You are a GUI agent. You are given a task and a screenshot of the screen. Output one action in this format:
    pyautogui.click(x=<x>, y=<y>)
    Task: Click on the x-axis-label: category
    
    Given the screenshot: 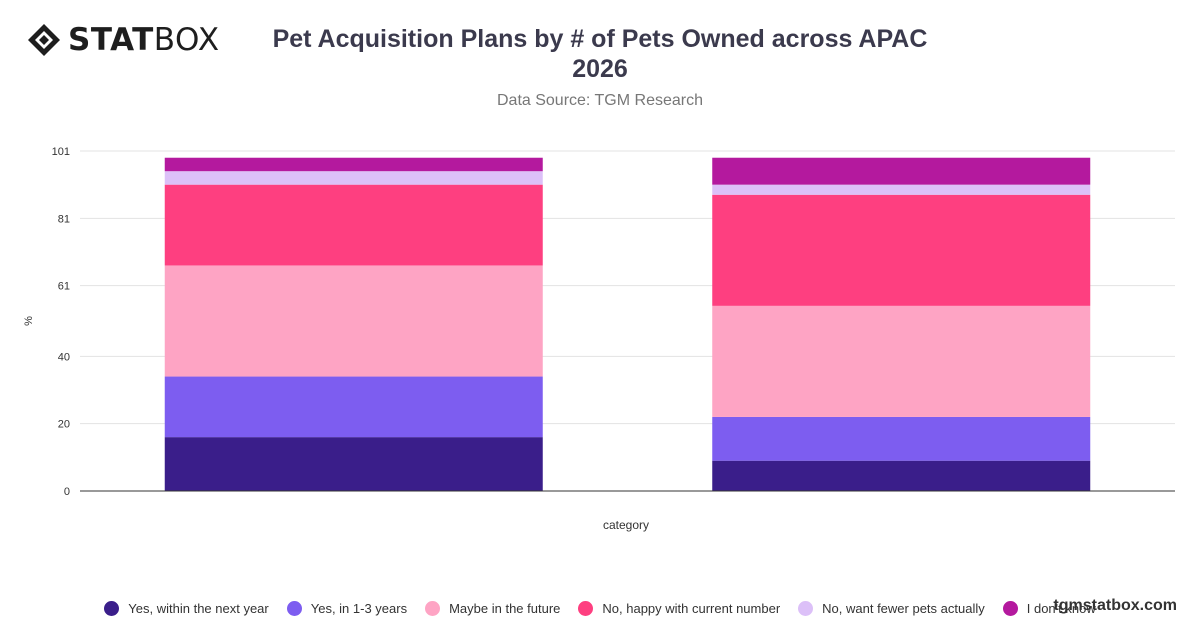 What is the action you would take?
    pyautogui.click(x=626, y=525)
    